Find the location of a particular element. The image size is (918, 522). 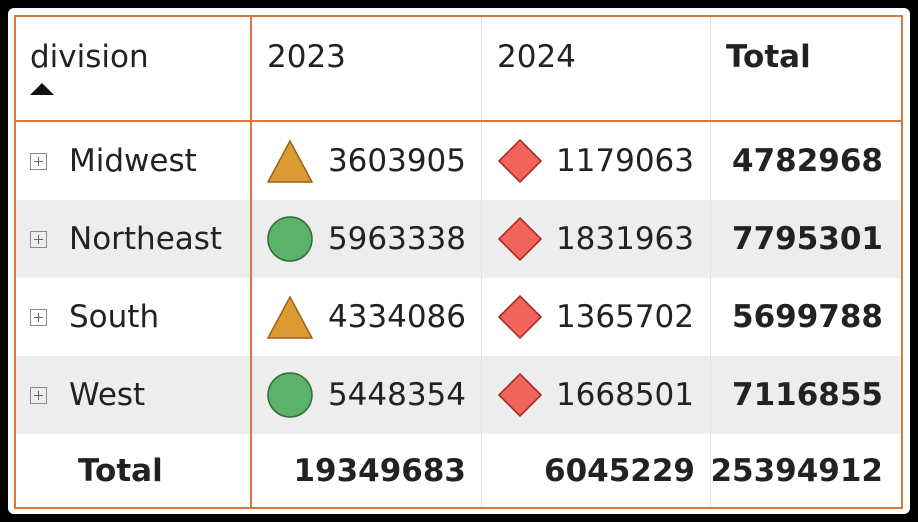

total-label: Total is located at coordinates (120, 470).